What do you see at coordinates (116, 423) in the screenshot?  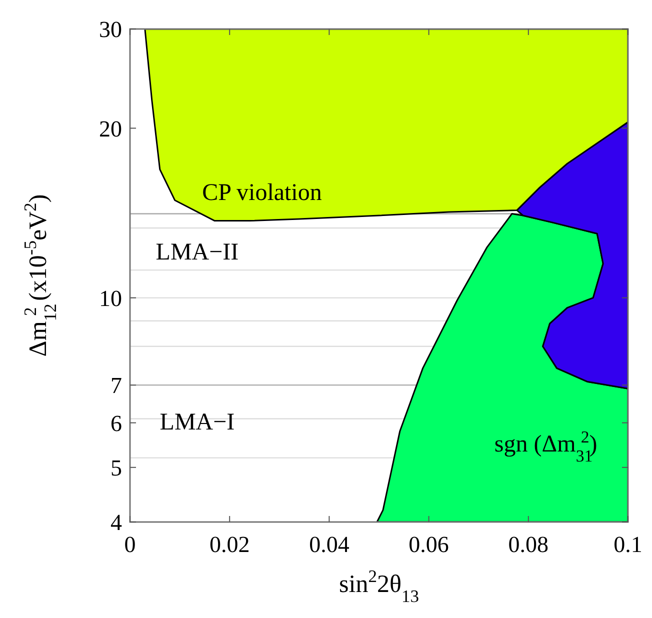 I see `y-tick-label: 6` at bounding box center [116, 423].